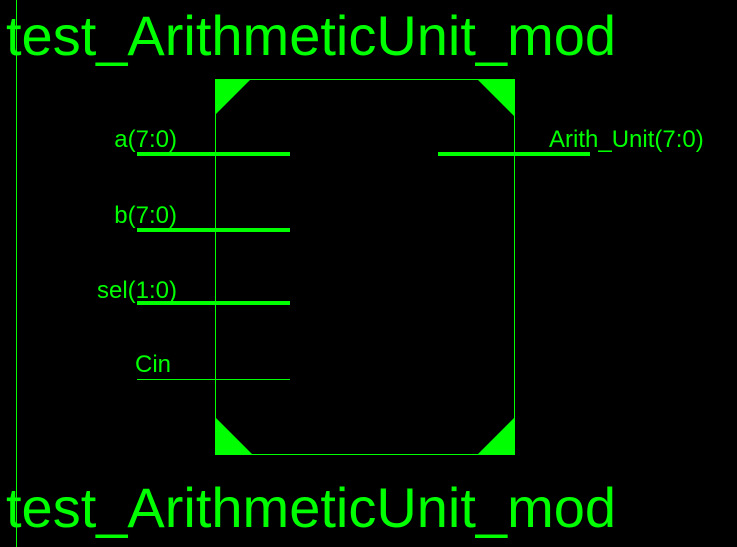 The height and width of the screenshot is (547, 737). I want to click on input-pin-cin: Cin, so click(212, 365).